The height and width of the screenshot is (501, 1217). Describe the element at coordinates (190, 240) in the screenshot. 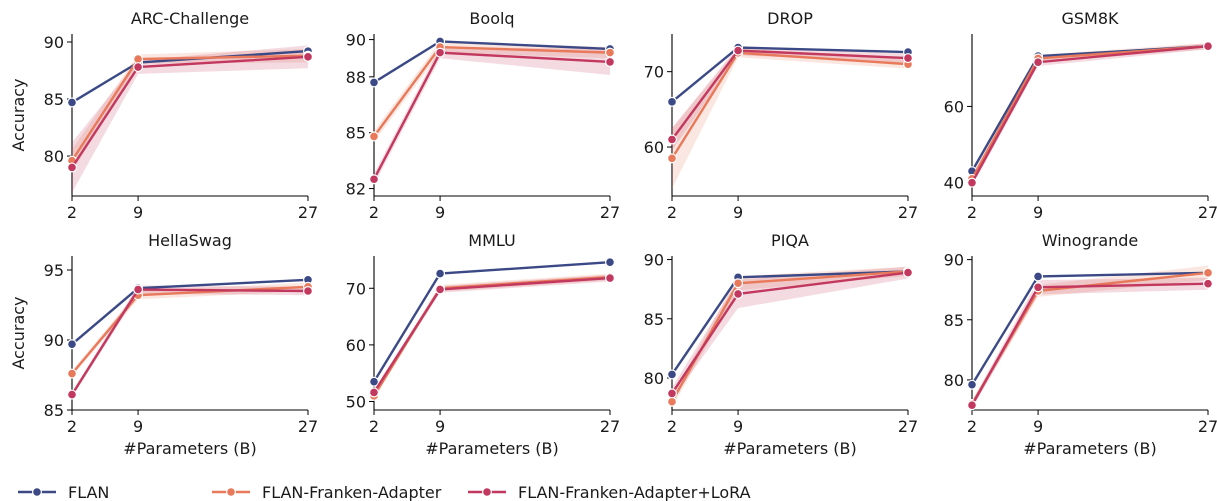

I see `subplot-title: HellaSwag` at that location.